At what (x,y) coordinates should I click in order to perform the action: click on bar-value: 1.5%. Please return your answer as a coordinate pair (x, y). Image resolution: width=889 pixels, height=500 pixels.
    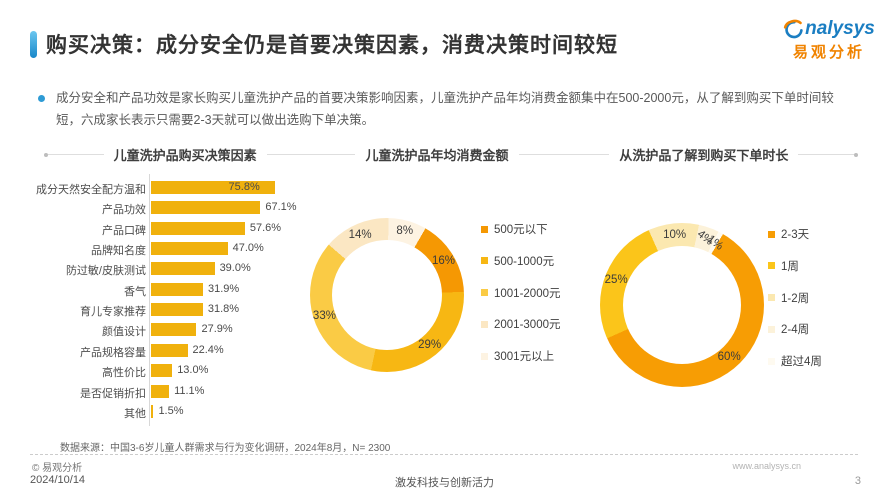
    Looking at the image, I should click on (171, 410).